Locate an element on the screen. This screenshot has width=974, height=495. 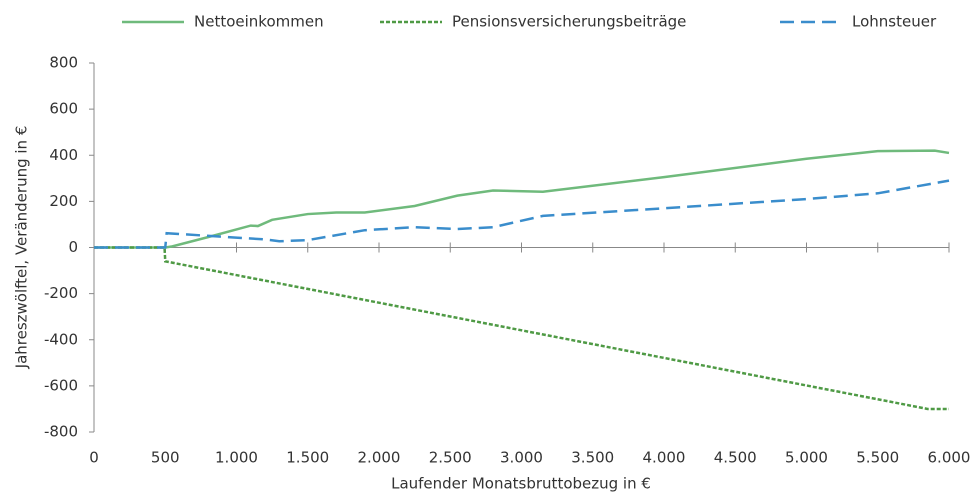
legend-label: Pensionsversicherungsbeiträge is located at coordinates (569, 22).